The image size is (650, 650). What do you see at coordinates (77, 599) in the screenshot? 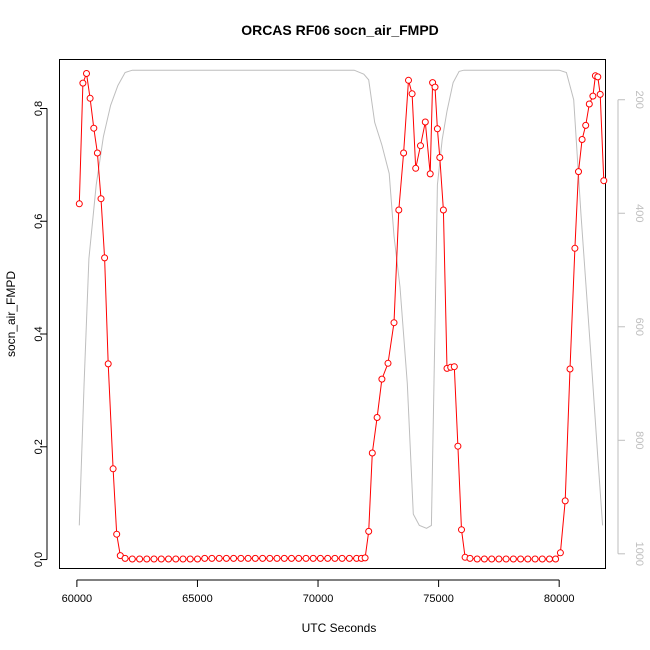
I see `x-tick-label: 60000` at bounding box center [77, 599].